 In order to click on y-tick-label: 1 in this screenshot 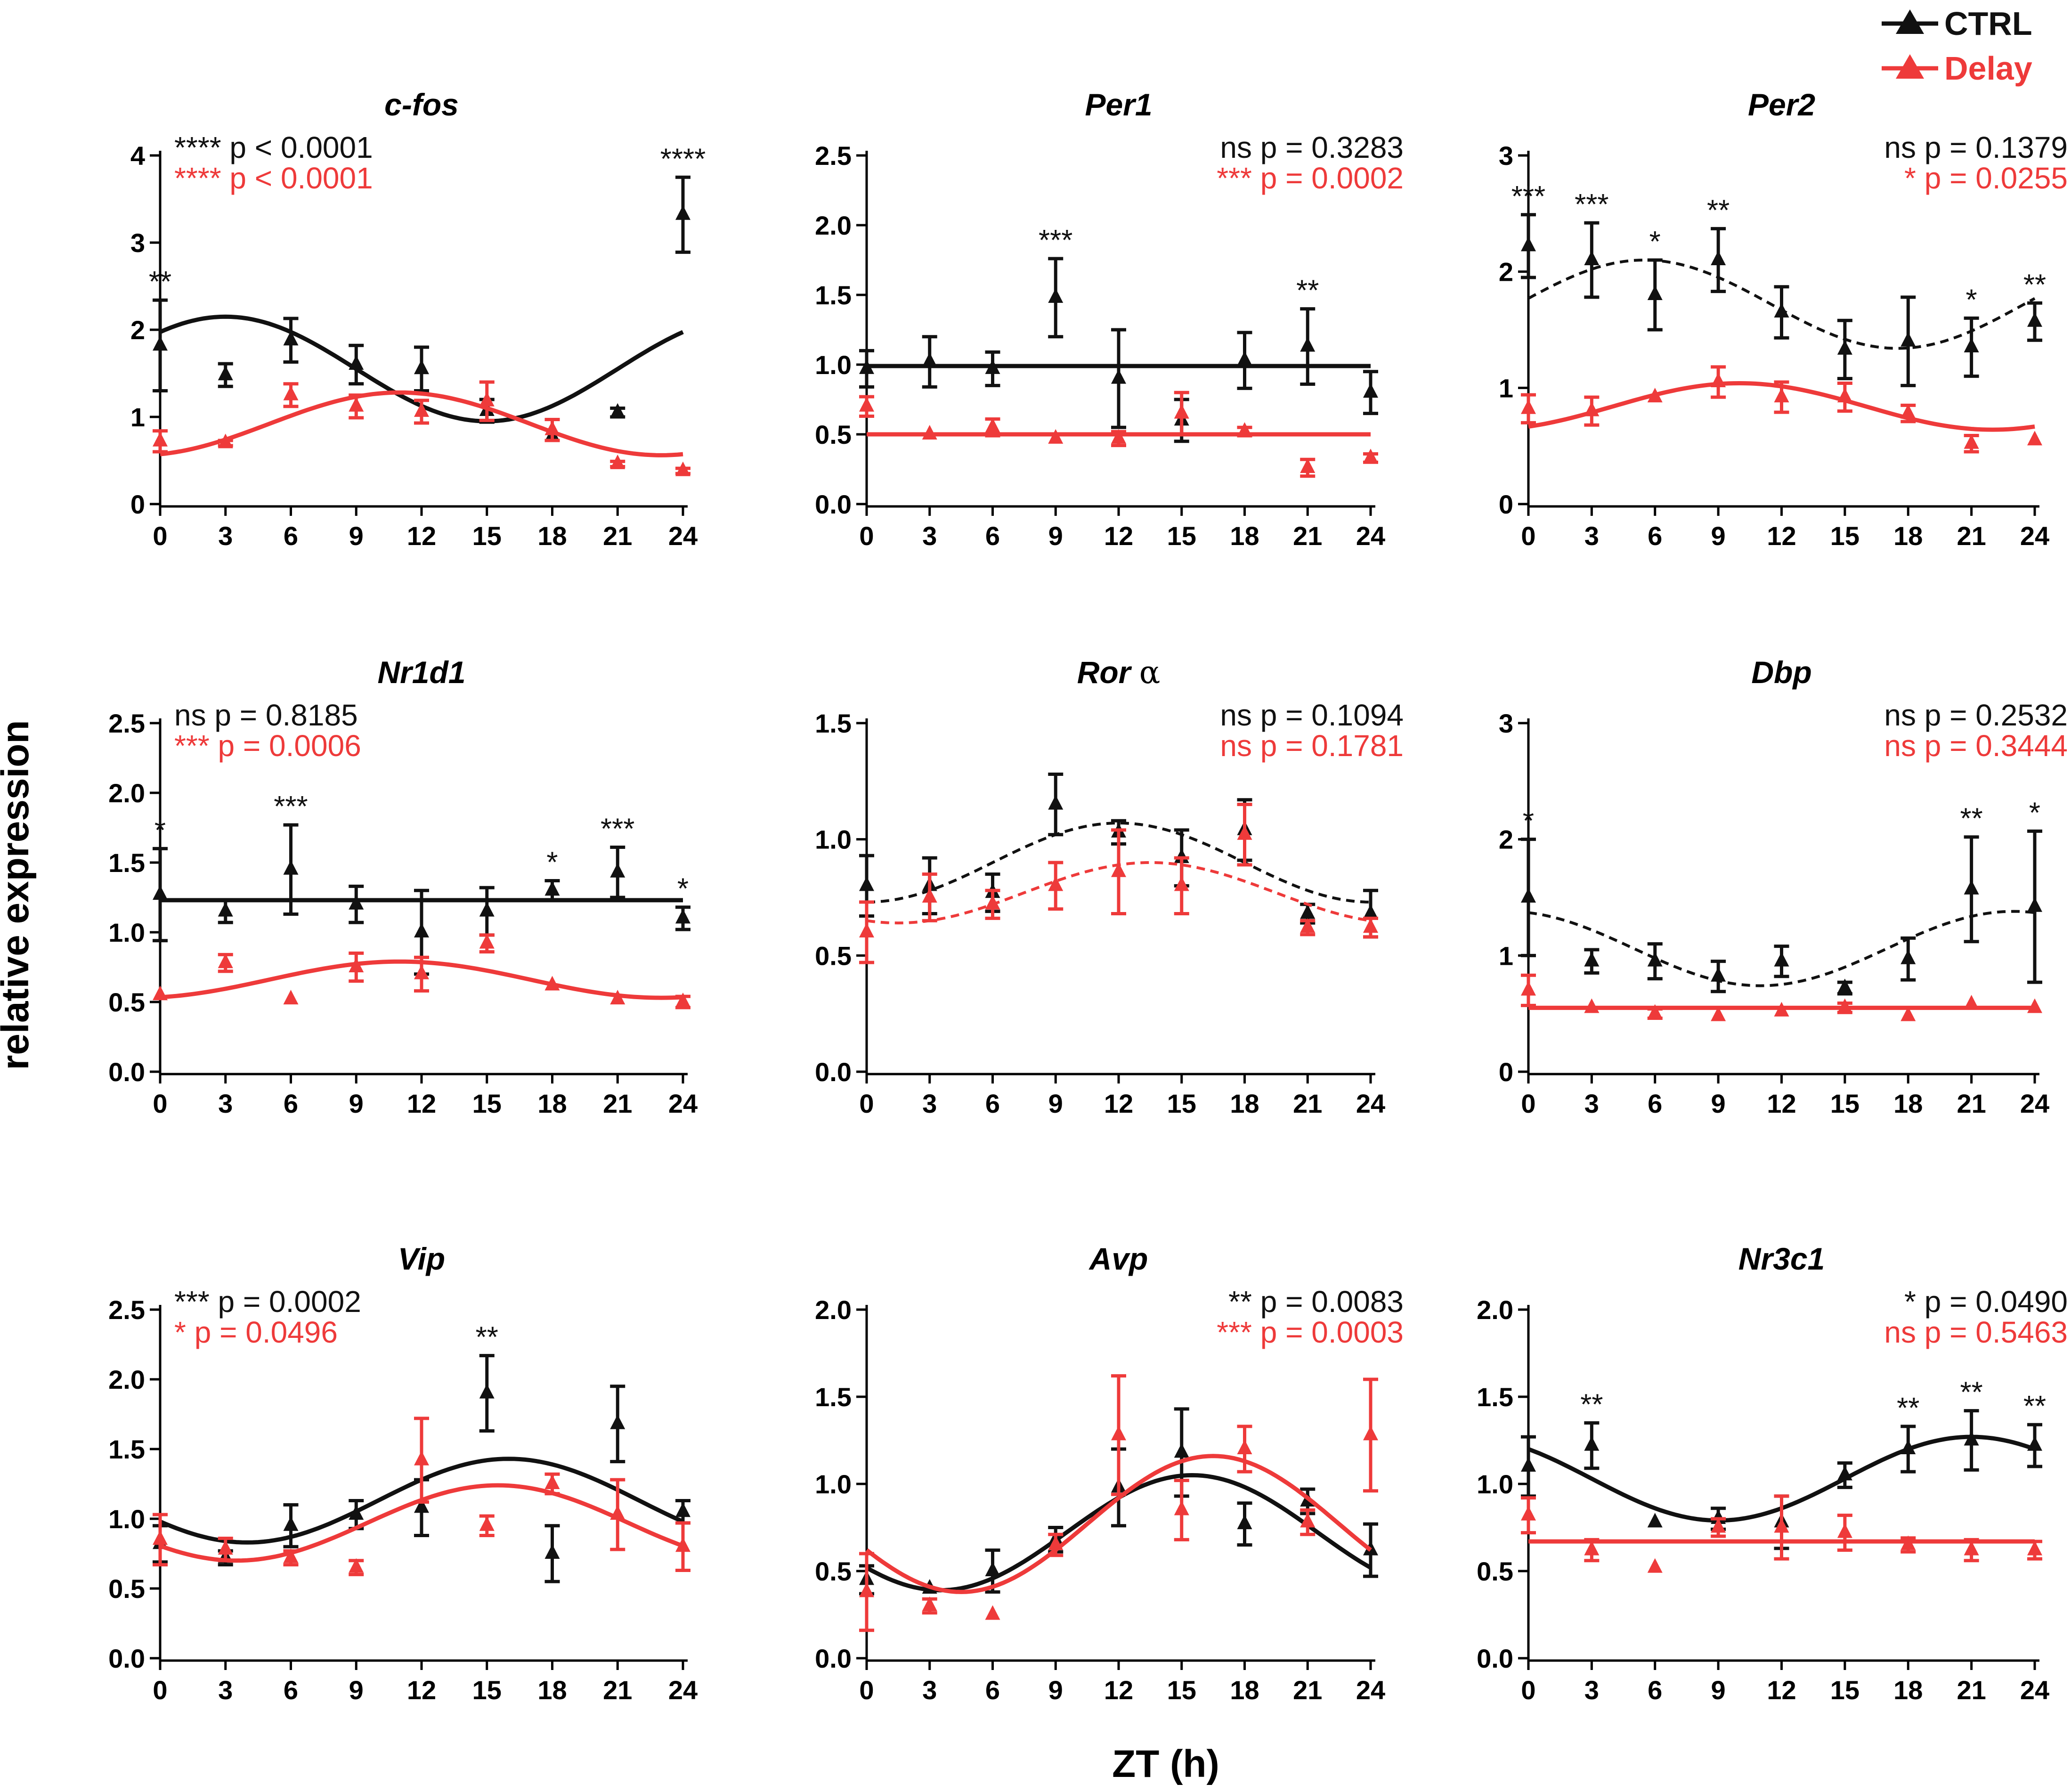, I will do `click(1506, 388)`.